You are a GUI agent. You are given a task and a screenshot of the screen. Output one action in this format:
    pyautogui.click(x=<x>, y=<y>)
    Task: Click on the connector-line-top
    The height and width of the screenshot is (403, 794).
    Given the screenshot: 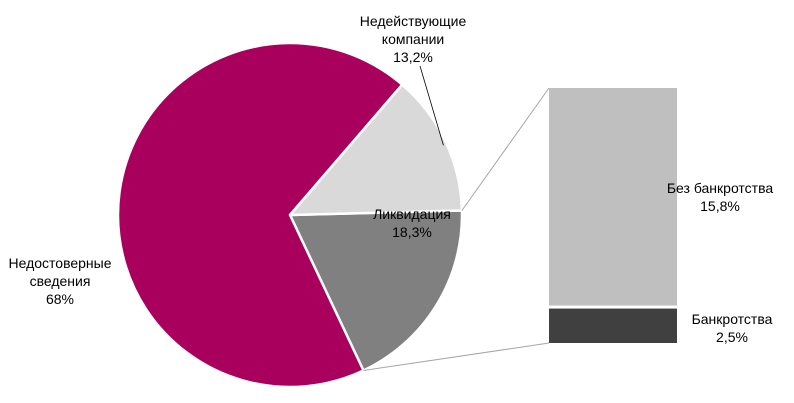 What is the action you would take?
    pyautogui.click(x=505, y=149)
    